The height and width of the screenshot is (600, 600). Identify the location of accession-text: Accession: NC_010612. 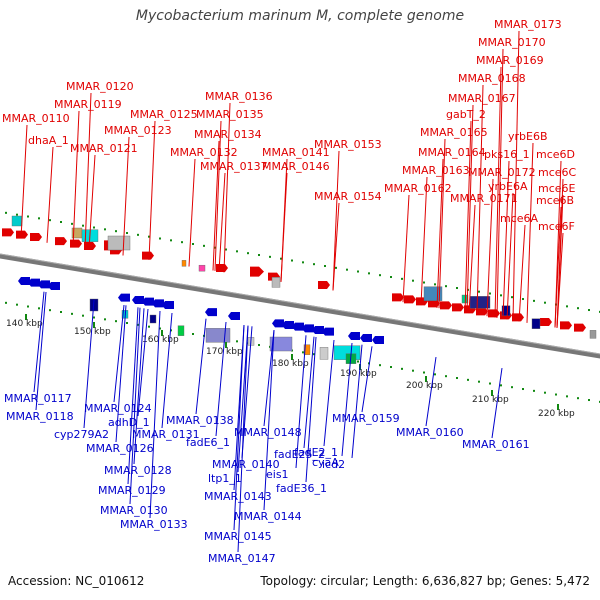
(76, 581).